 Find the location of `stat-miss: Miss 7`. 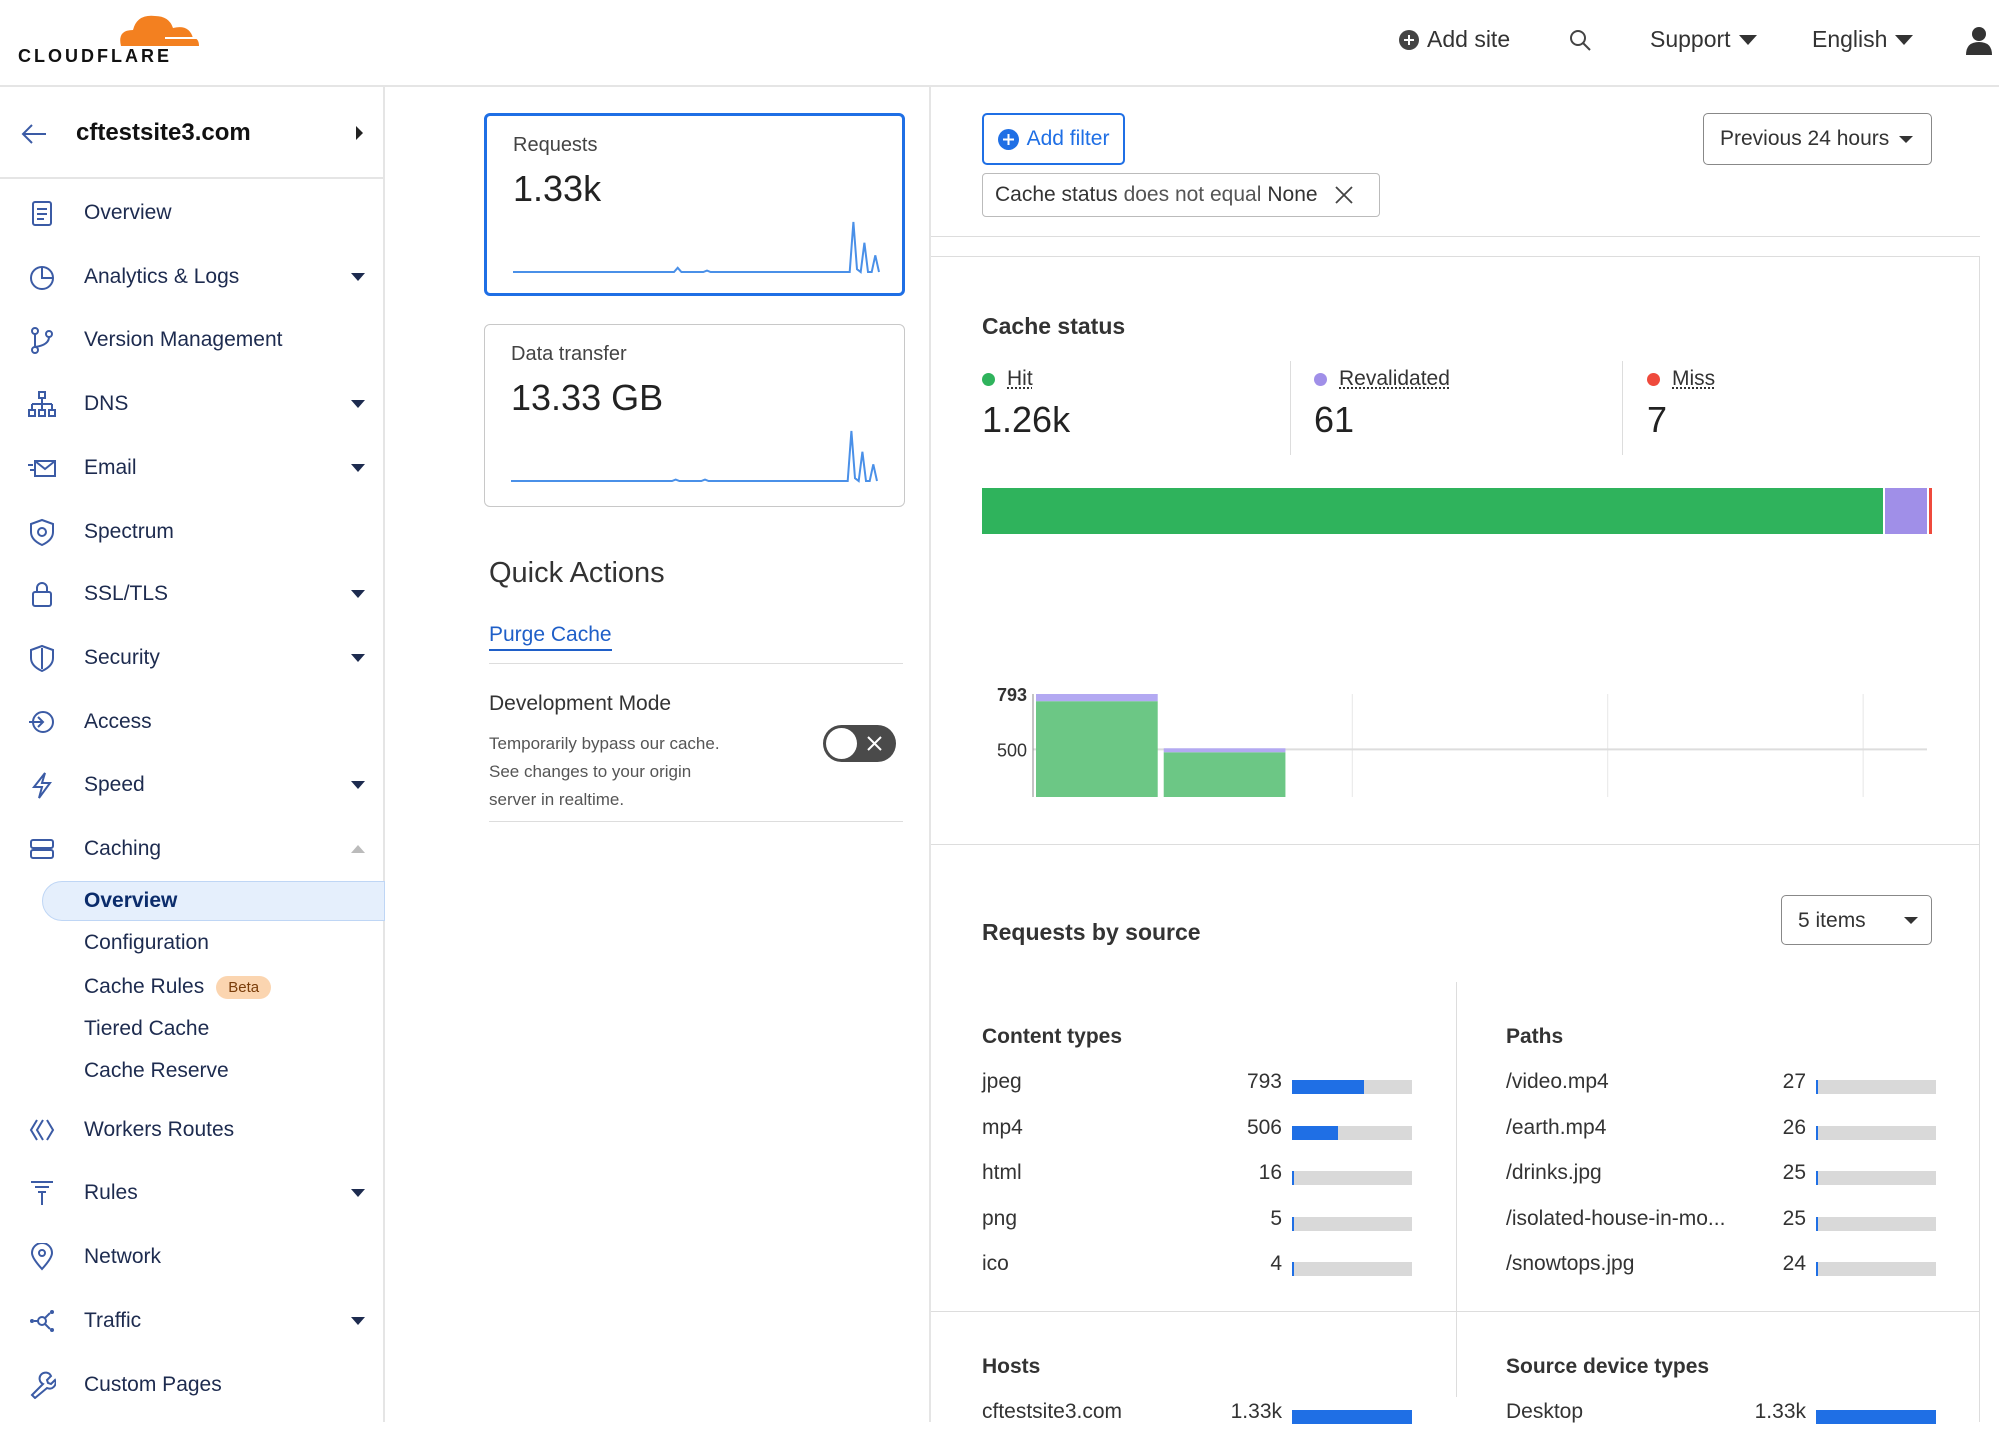

stat-miss: Miss 7 is located at coordinates (1681, 404).